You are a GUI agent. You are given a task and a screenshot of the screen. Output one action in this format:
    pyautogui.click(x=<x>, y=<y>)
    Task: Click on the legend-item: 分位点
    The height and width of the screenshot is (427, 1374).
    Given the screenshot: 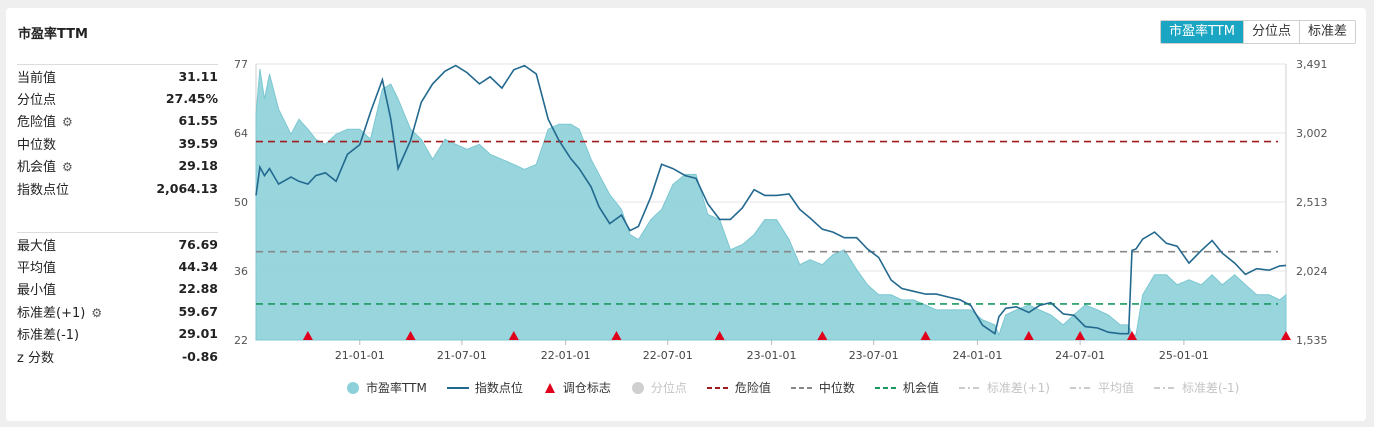 What is the action you would take?
    pyautogui.click(x=659, y=387)
    